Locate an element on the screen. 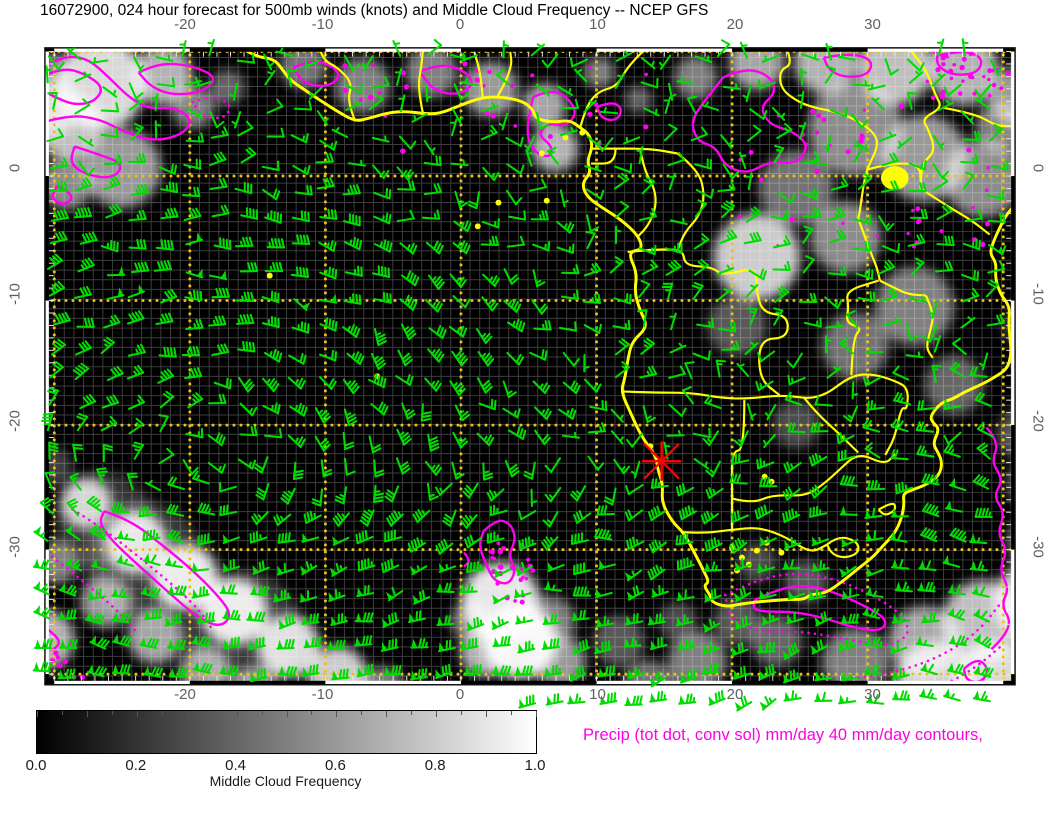  y-tick-left-0: 0 is located at coordinates (15, 168).